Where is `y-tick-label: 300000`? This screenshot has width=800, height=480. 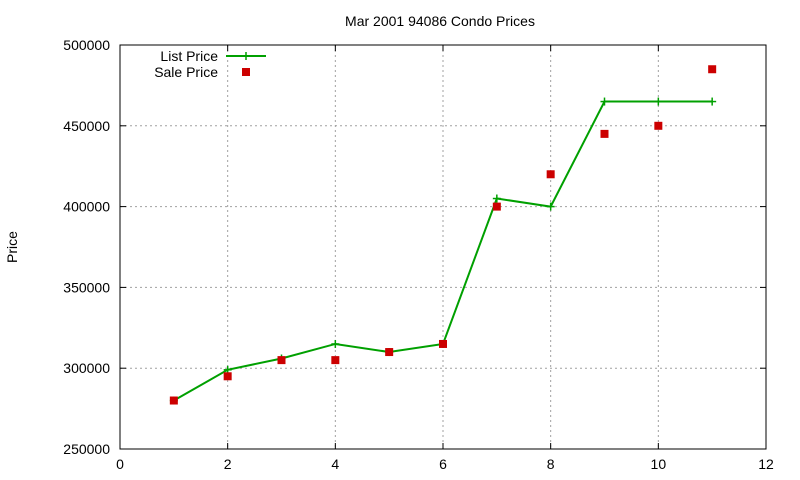 y-tick-label: 300000 is located at coordinates (86, 368).